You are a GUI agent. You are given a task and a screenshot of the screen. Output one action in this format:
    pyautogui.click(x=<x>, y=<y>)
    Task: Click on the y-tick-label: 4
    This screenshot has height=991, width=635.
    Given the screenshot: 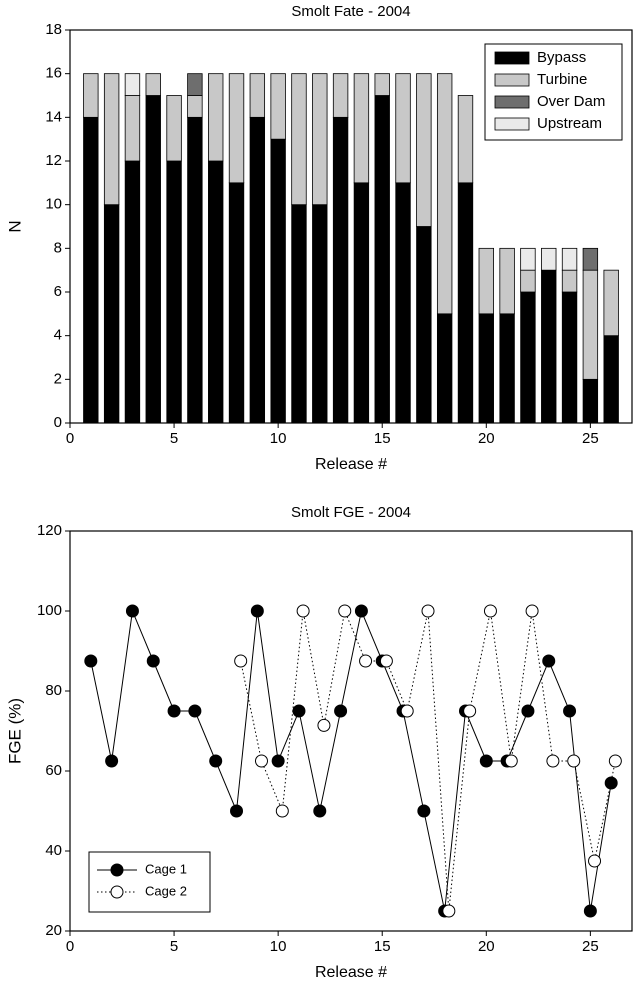 What is the action you would take?
    pyautogui.click(x=58, y=335)
    